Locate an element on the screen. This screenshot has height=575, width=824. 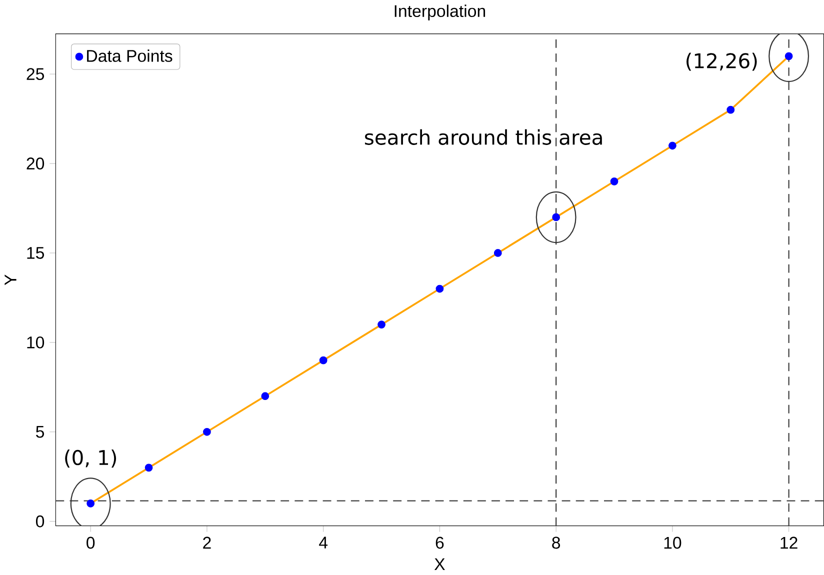
x-tick-label: 4 is located at coordinates (323, 542).